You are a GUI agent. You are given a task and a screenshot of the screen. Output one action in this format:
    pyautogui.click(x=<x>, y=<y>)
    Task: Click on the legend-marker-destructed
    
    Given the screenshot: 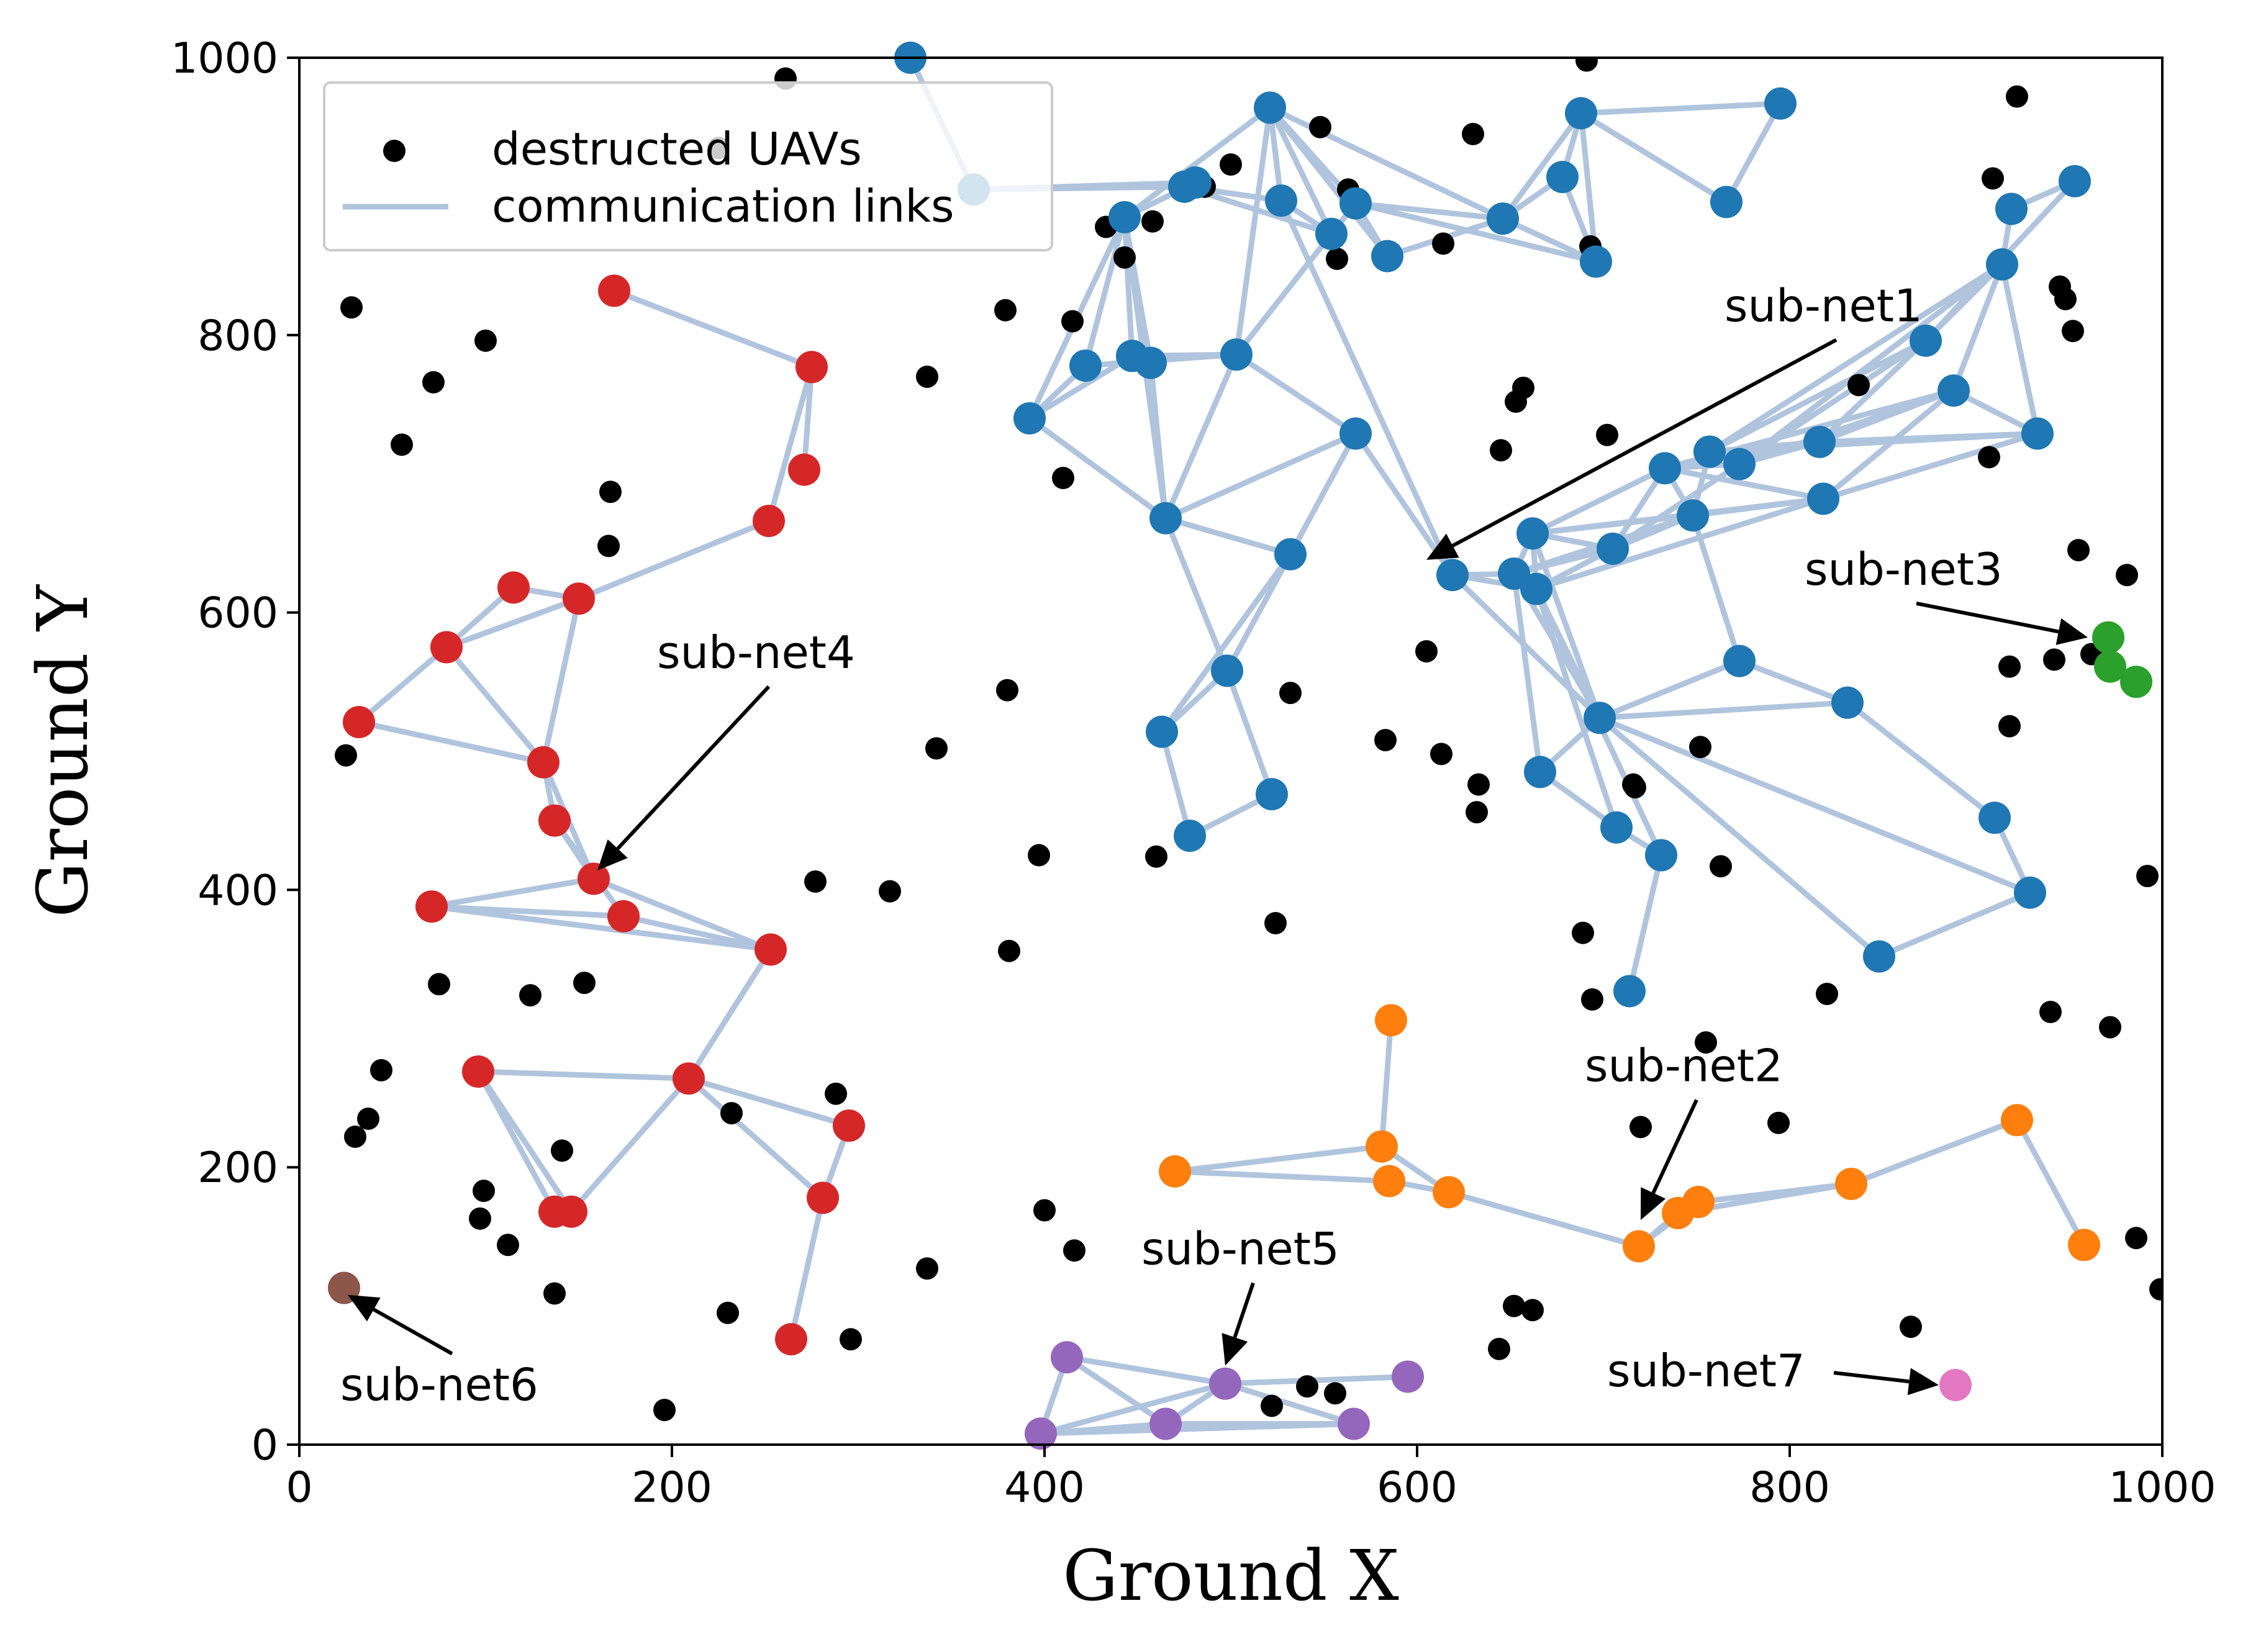 What is the action you would take?
    pyautogui.click(x=394, y=151)
    